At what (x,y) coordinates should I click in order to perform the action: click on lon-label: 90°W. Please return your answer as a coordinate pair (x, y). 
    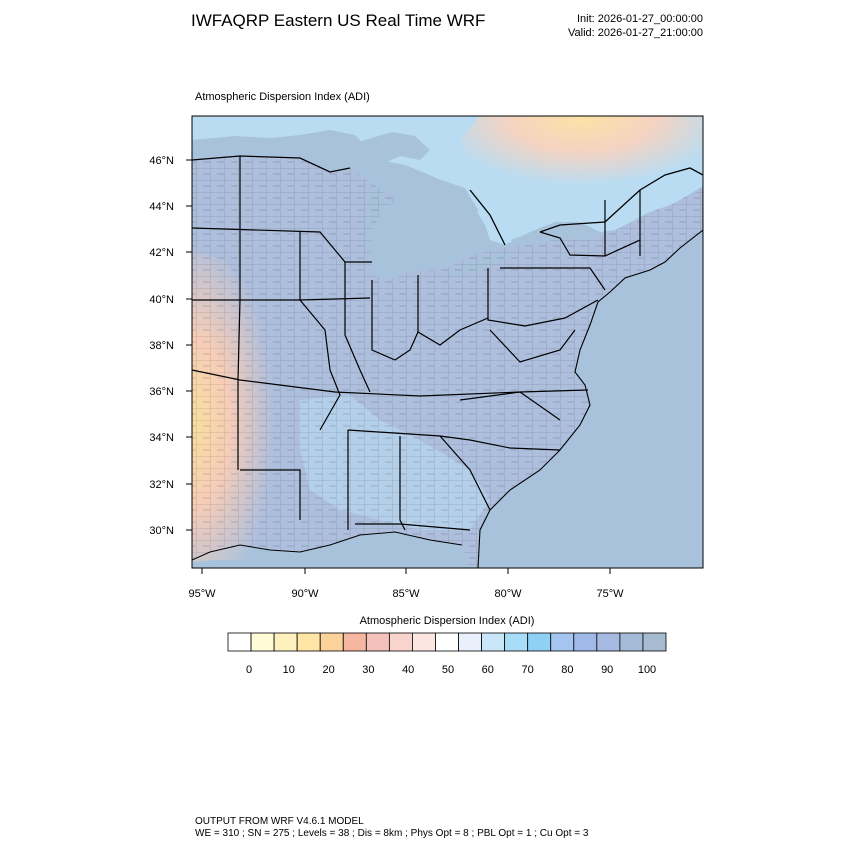
    Looking at the image, I should click on (305, 594).